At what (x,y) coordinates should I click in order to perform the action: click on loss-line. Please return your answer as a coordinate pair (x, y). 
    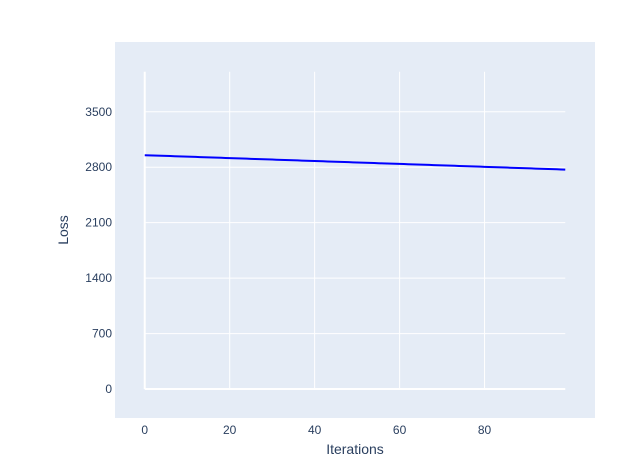
    Looking at the image, I should click on (355, 162).